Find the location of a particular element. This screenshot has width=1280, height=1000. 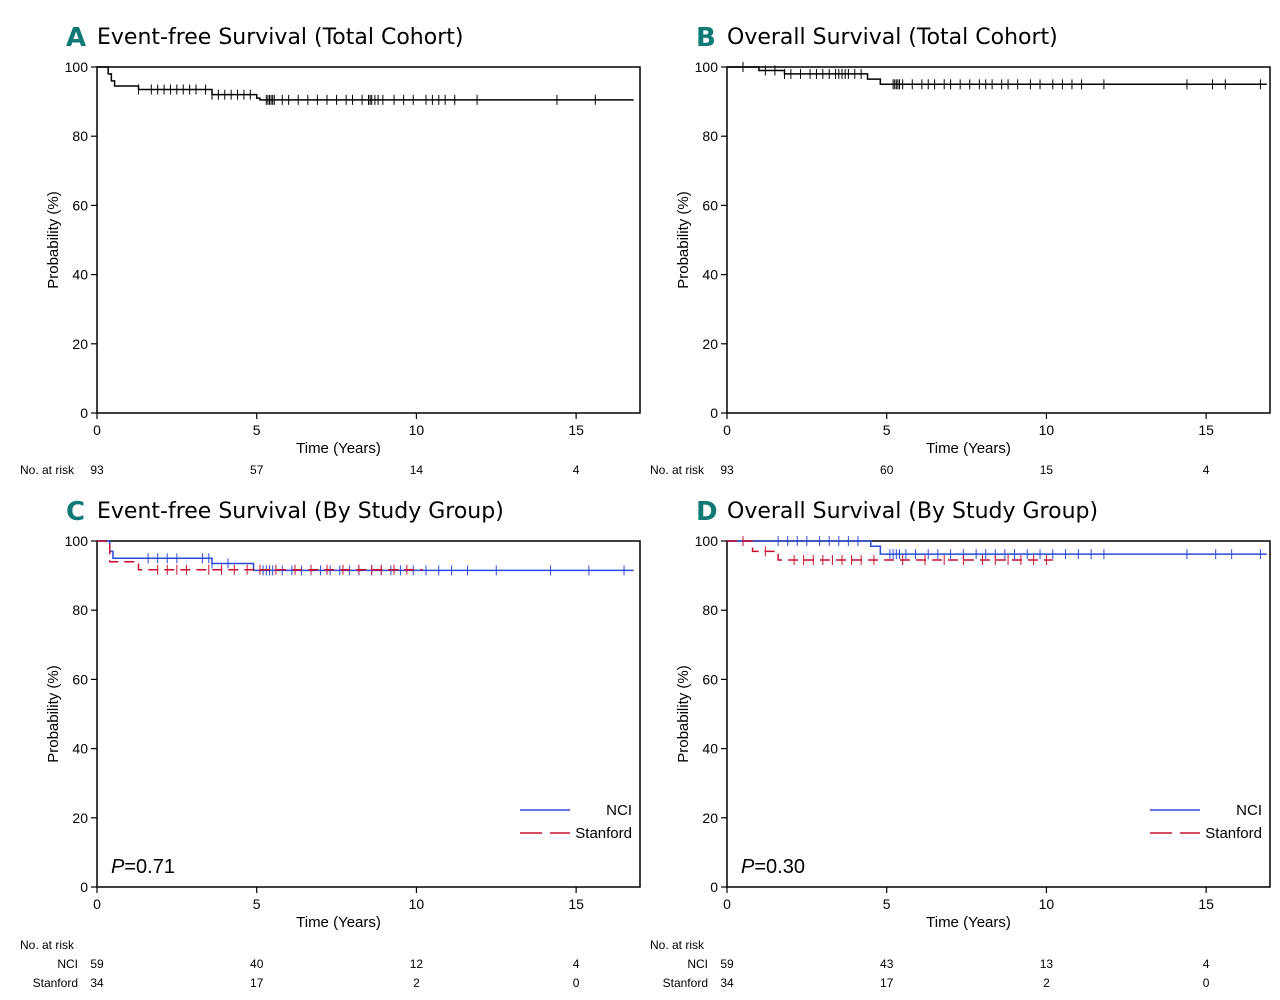

risk-value: 2 is located at coordinates (1046, 983).